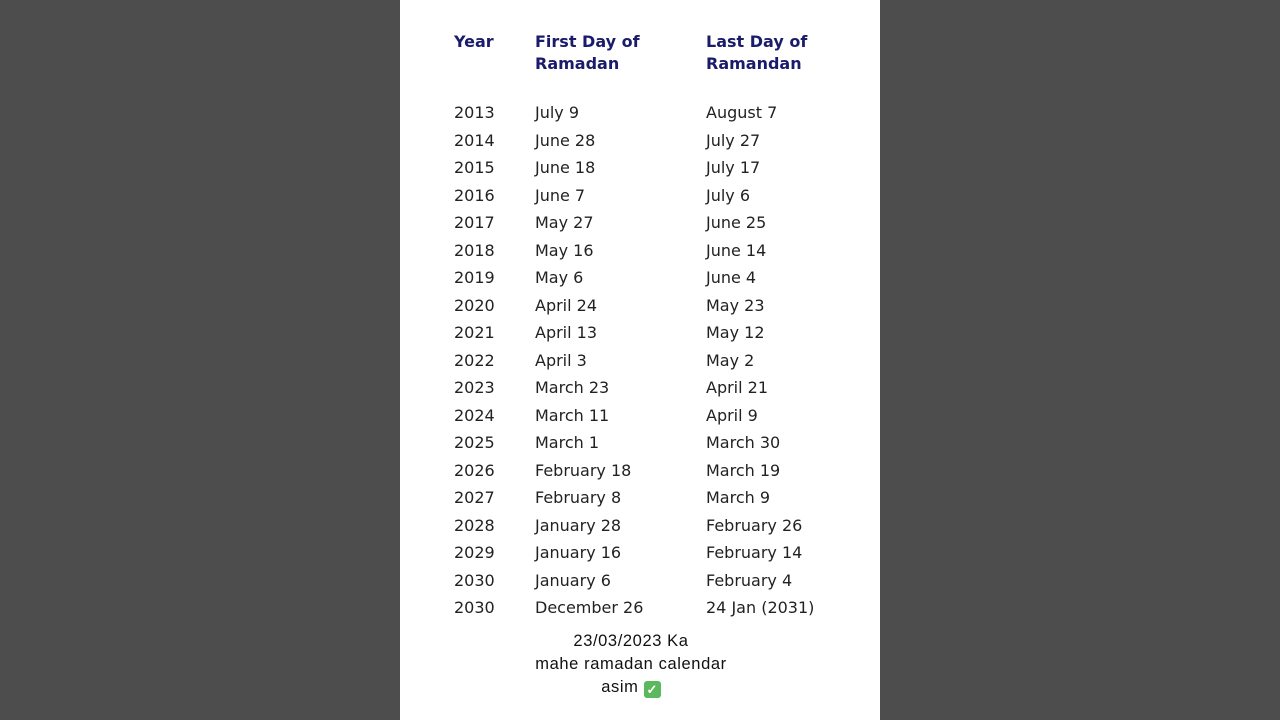 This screenshot has height=720, width=1280. Describe the element at coordinates (735, 332) in the screenshot. I see `last-day-cell: May 12` at that location.